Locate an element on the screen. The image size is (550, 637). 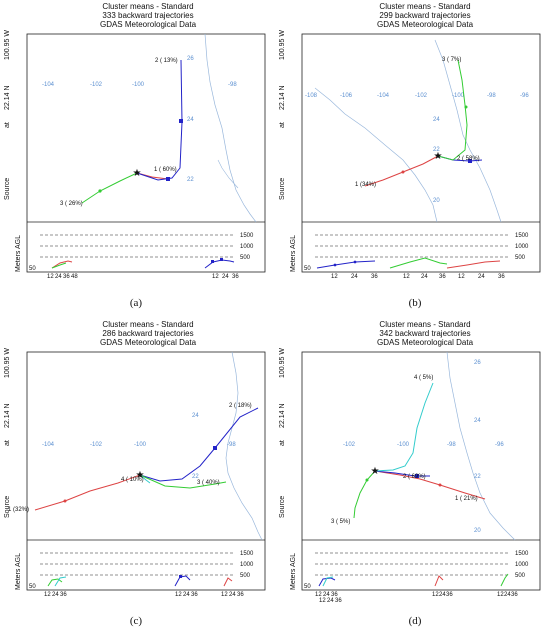
source-label: Source is located at coordinates (282, 507).